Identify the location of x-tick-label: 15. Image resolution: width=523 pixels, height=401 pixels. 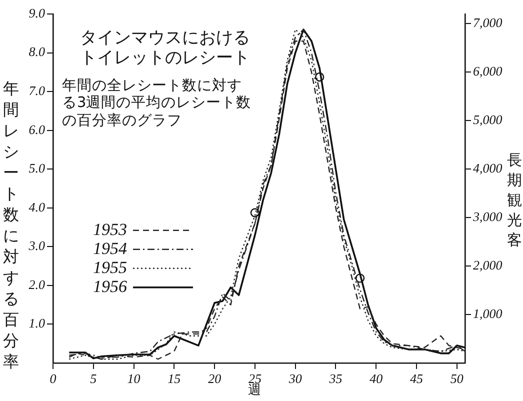
(175, 378).